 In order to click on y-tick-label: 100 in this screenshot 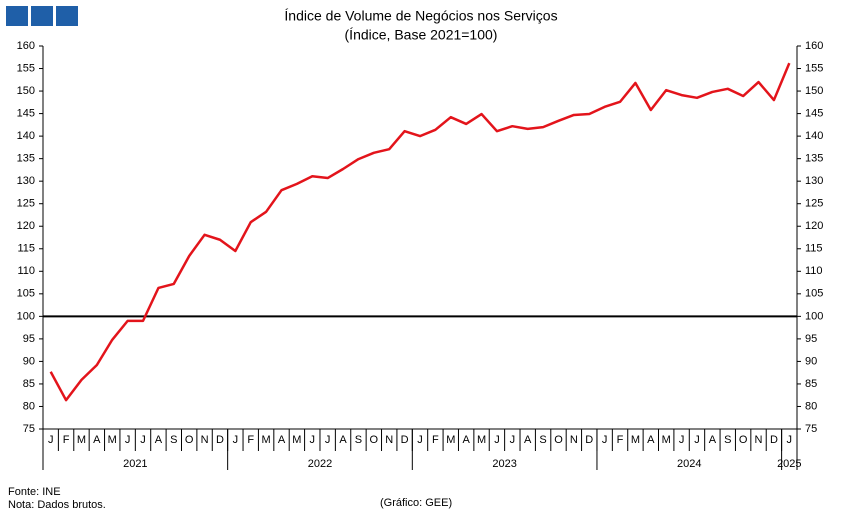, I will do `click(26, 316)`.